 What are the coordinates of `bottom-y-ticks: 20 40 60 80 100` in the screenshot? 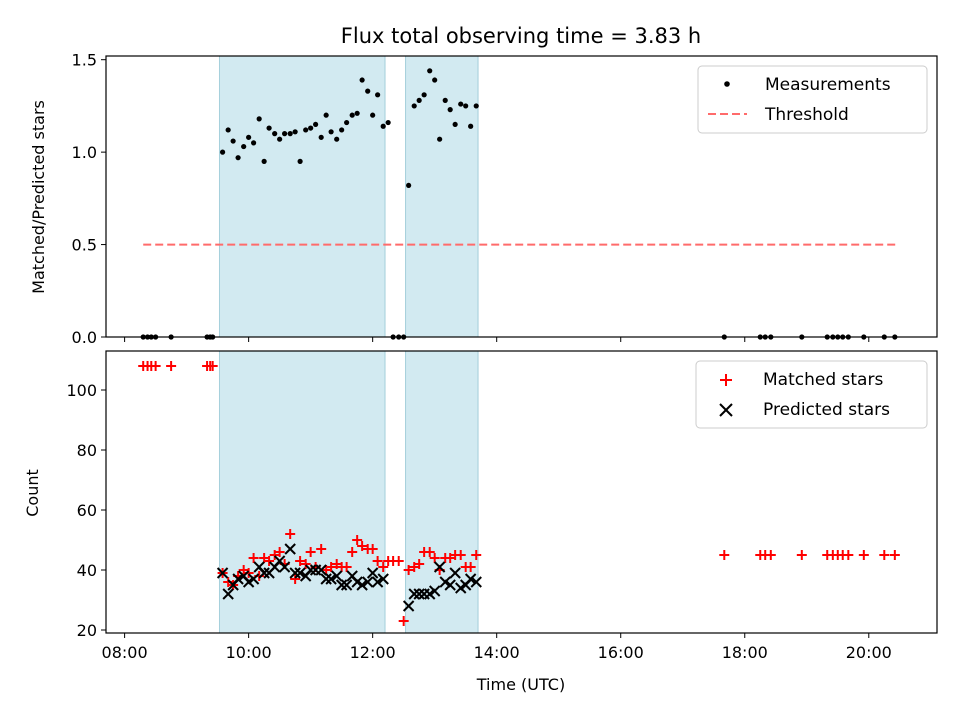 It's located at (86, 510).